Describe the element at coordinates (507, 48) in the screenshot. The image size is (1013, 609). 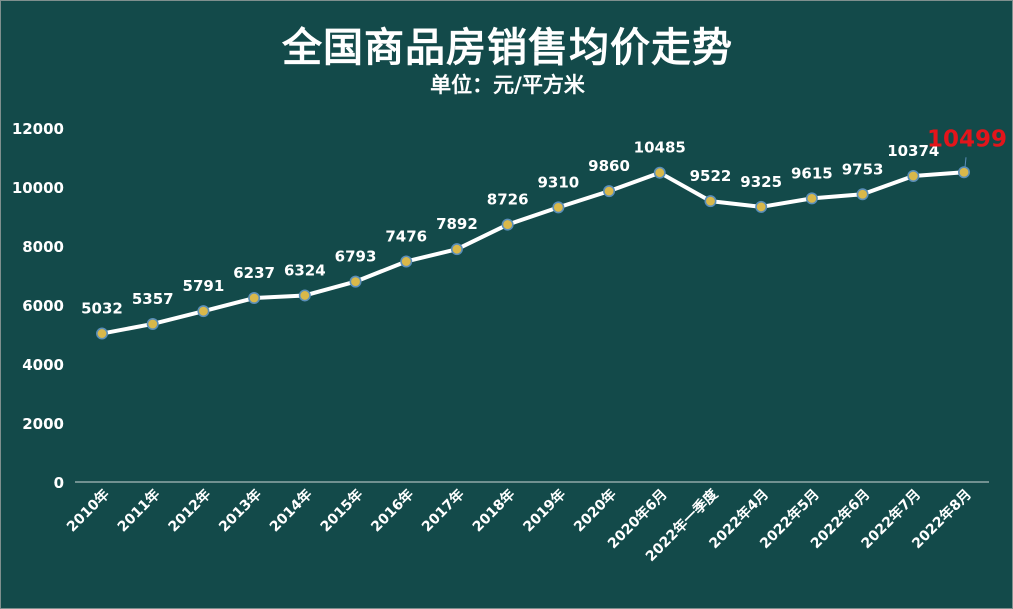
I see `chart-title: 全国商品房销售均价走势` at that location.